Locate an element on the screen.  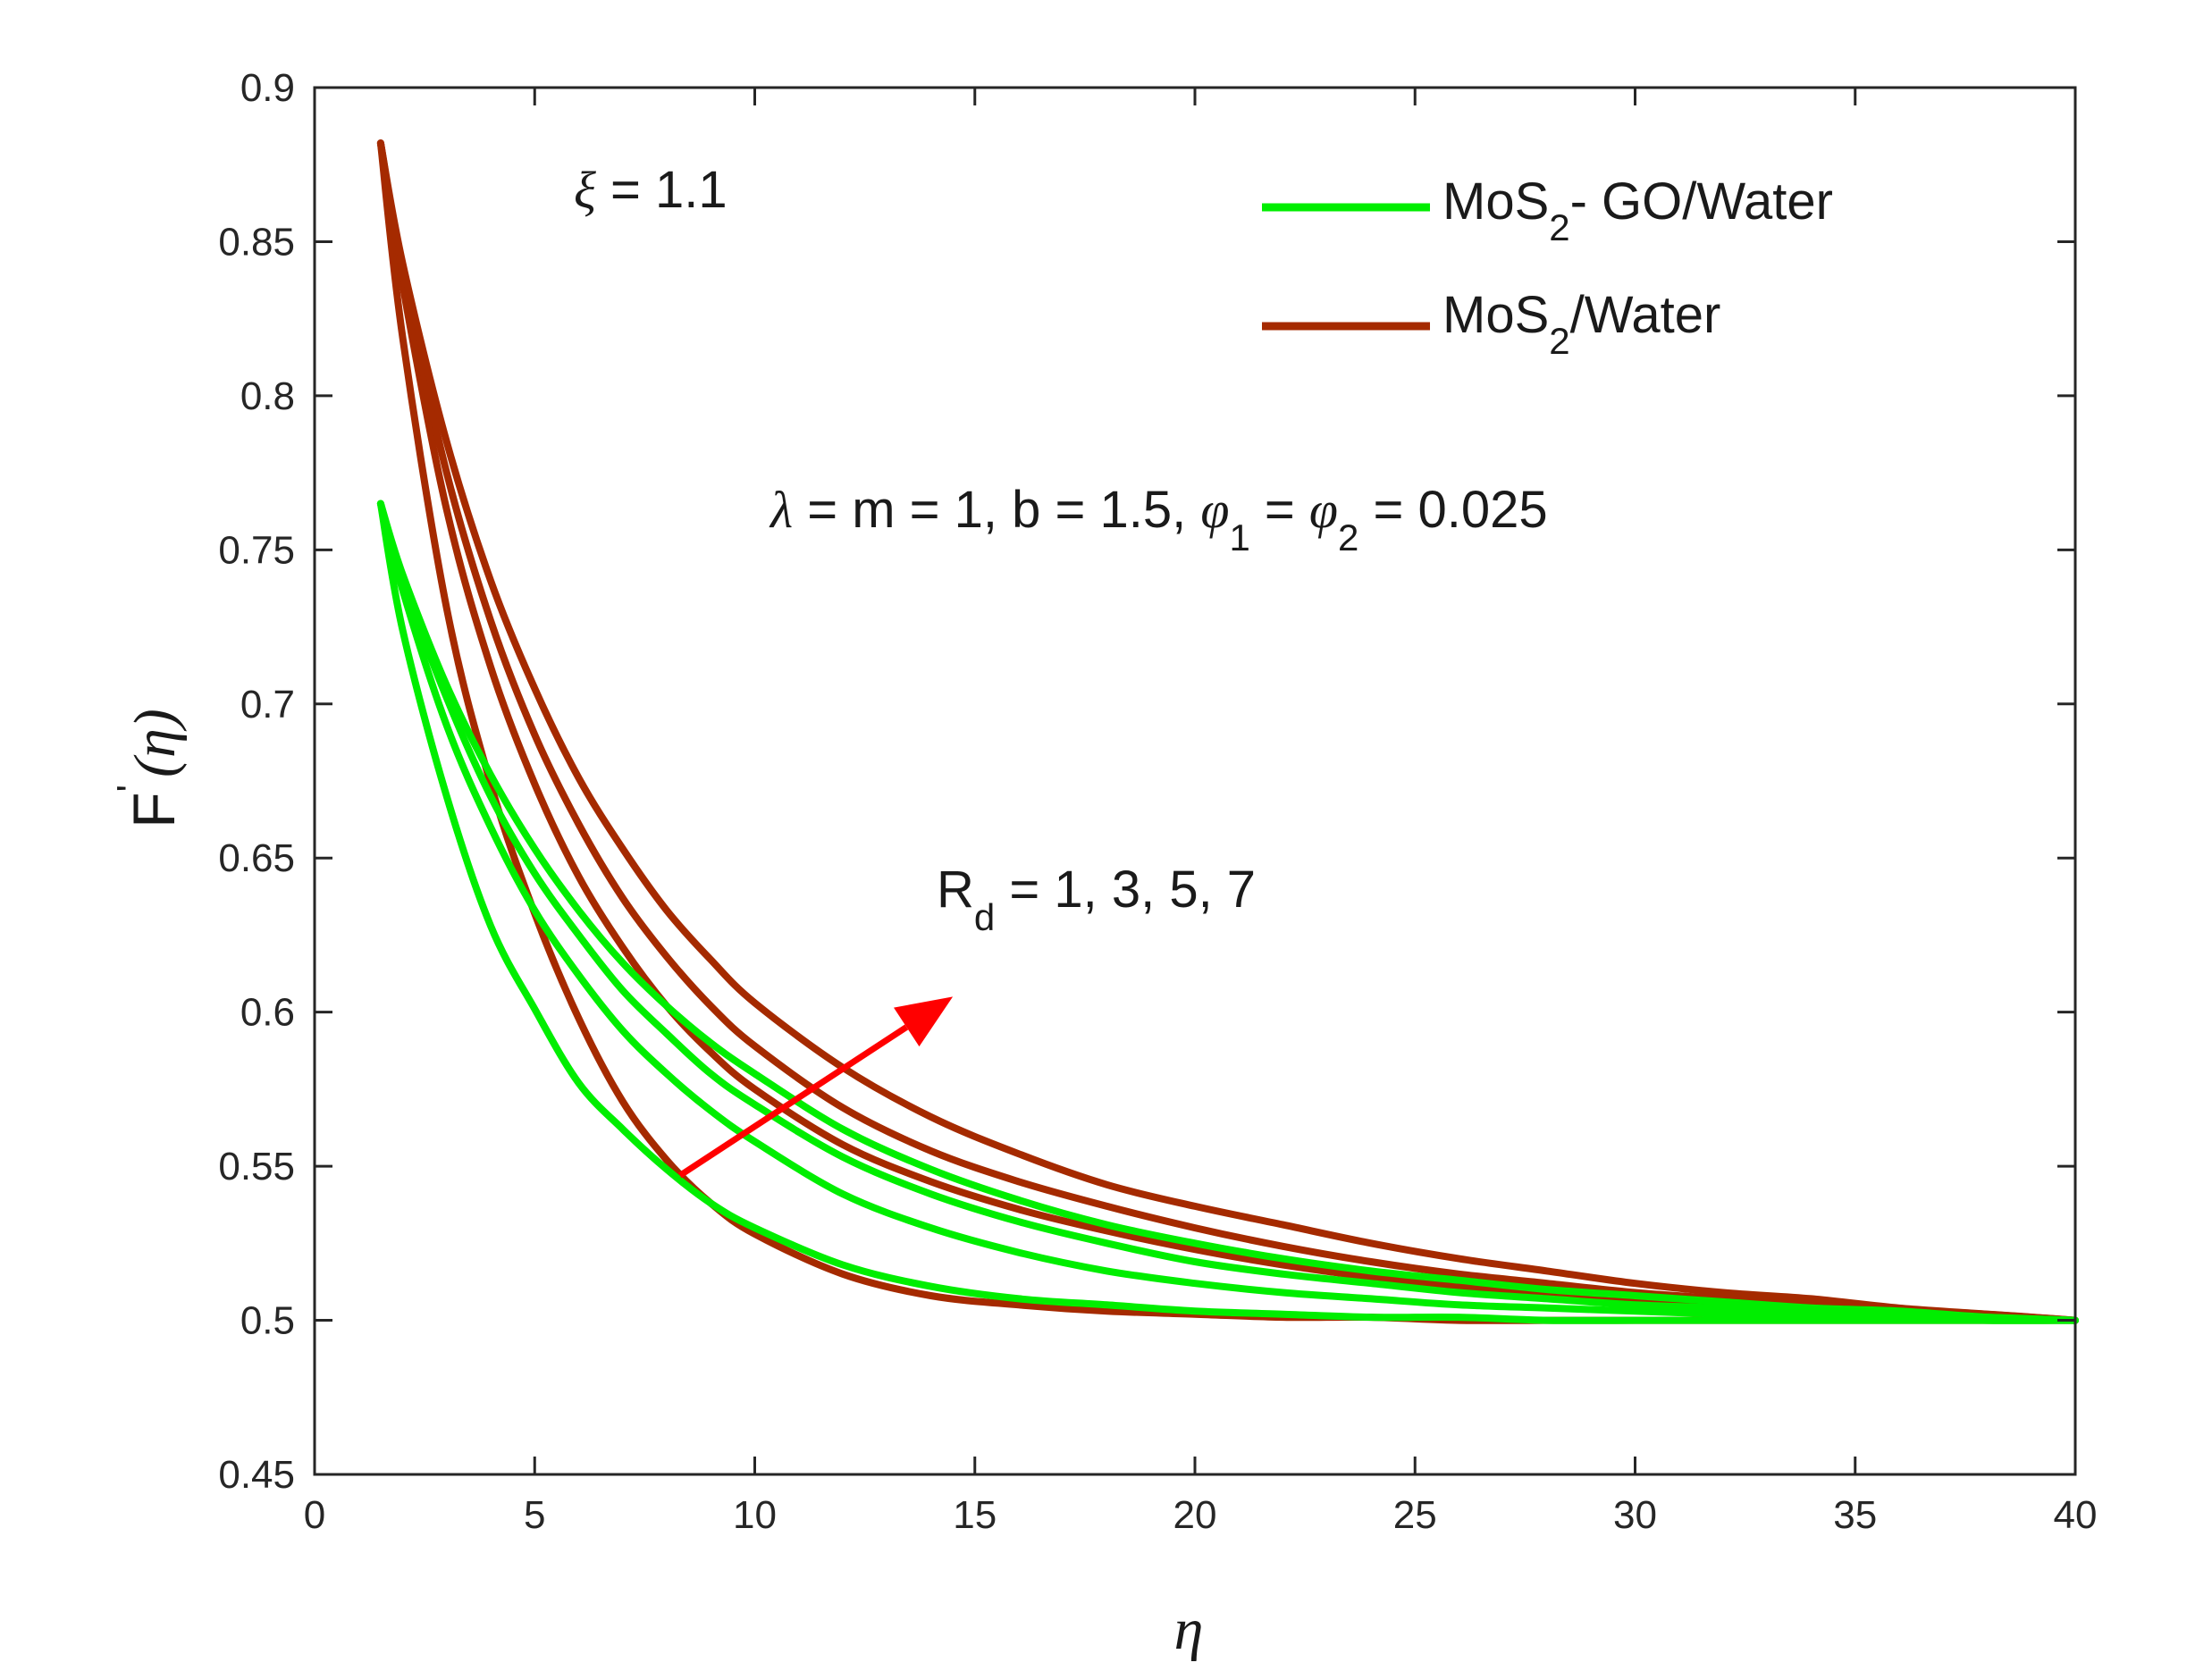
annotation-xi: ξ = 1.1 is located at coordinates (651, 190).